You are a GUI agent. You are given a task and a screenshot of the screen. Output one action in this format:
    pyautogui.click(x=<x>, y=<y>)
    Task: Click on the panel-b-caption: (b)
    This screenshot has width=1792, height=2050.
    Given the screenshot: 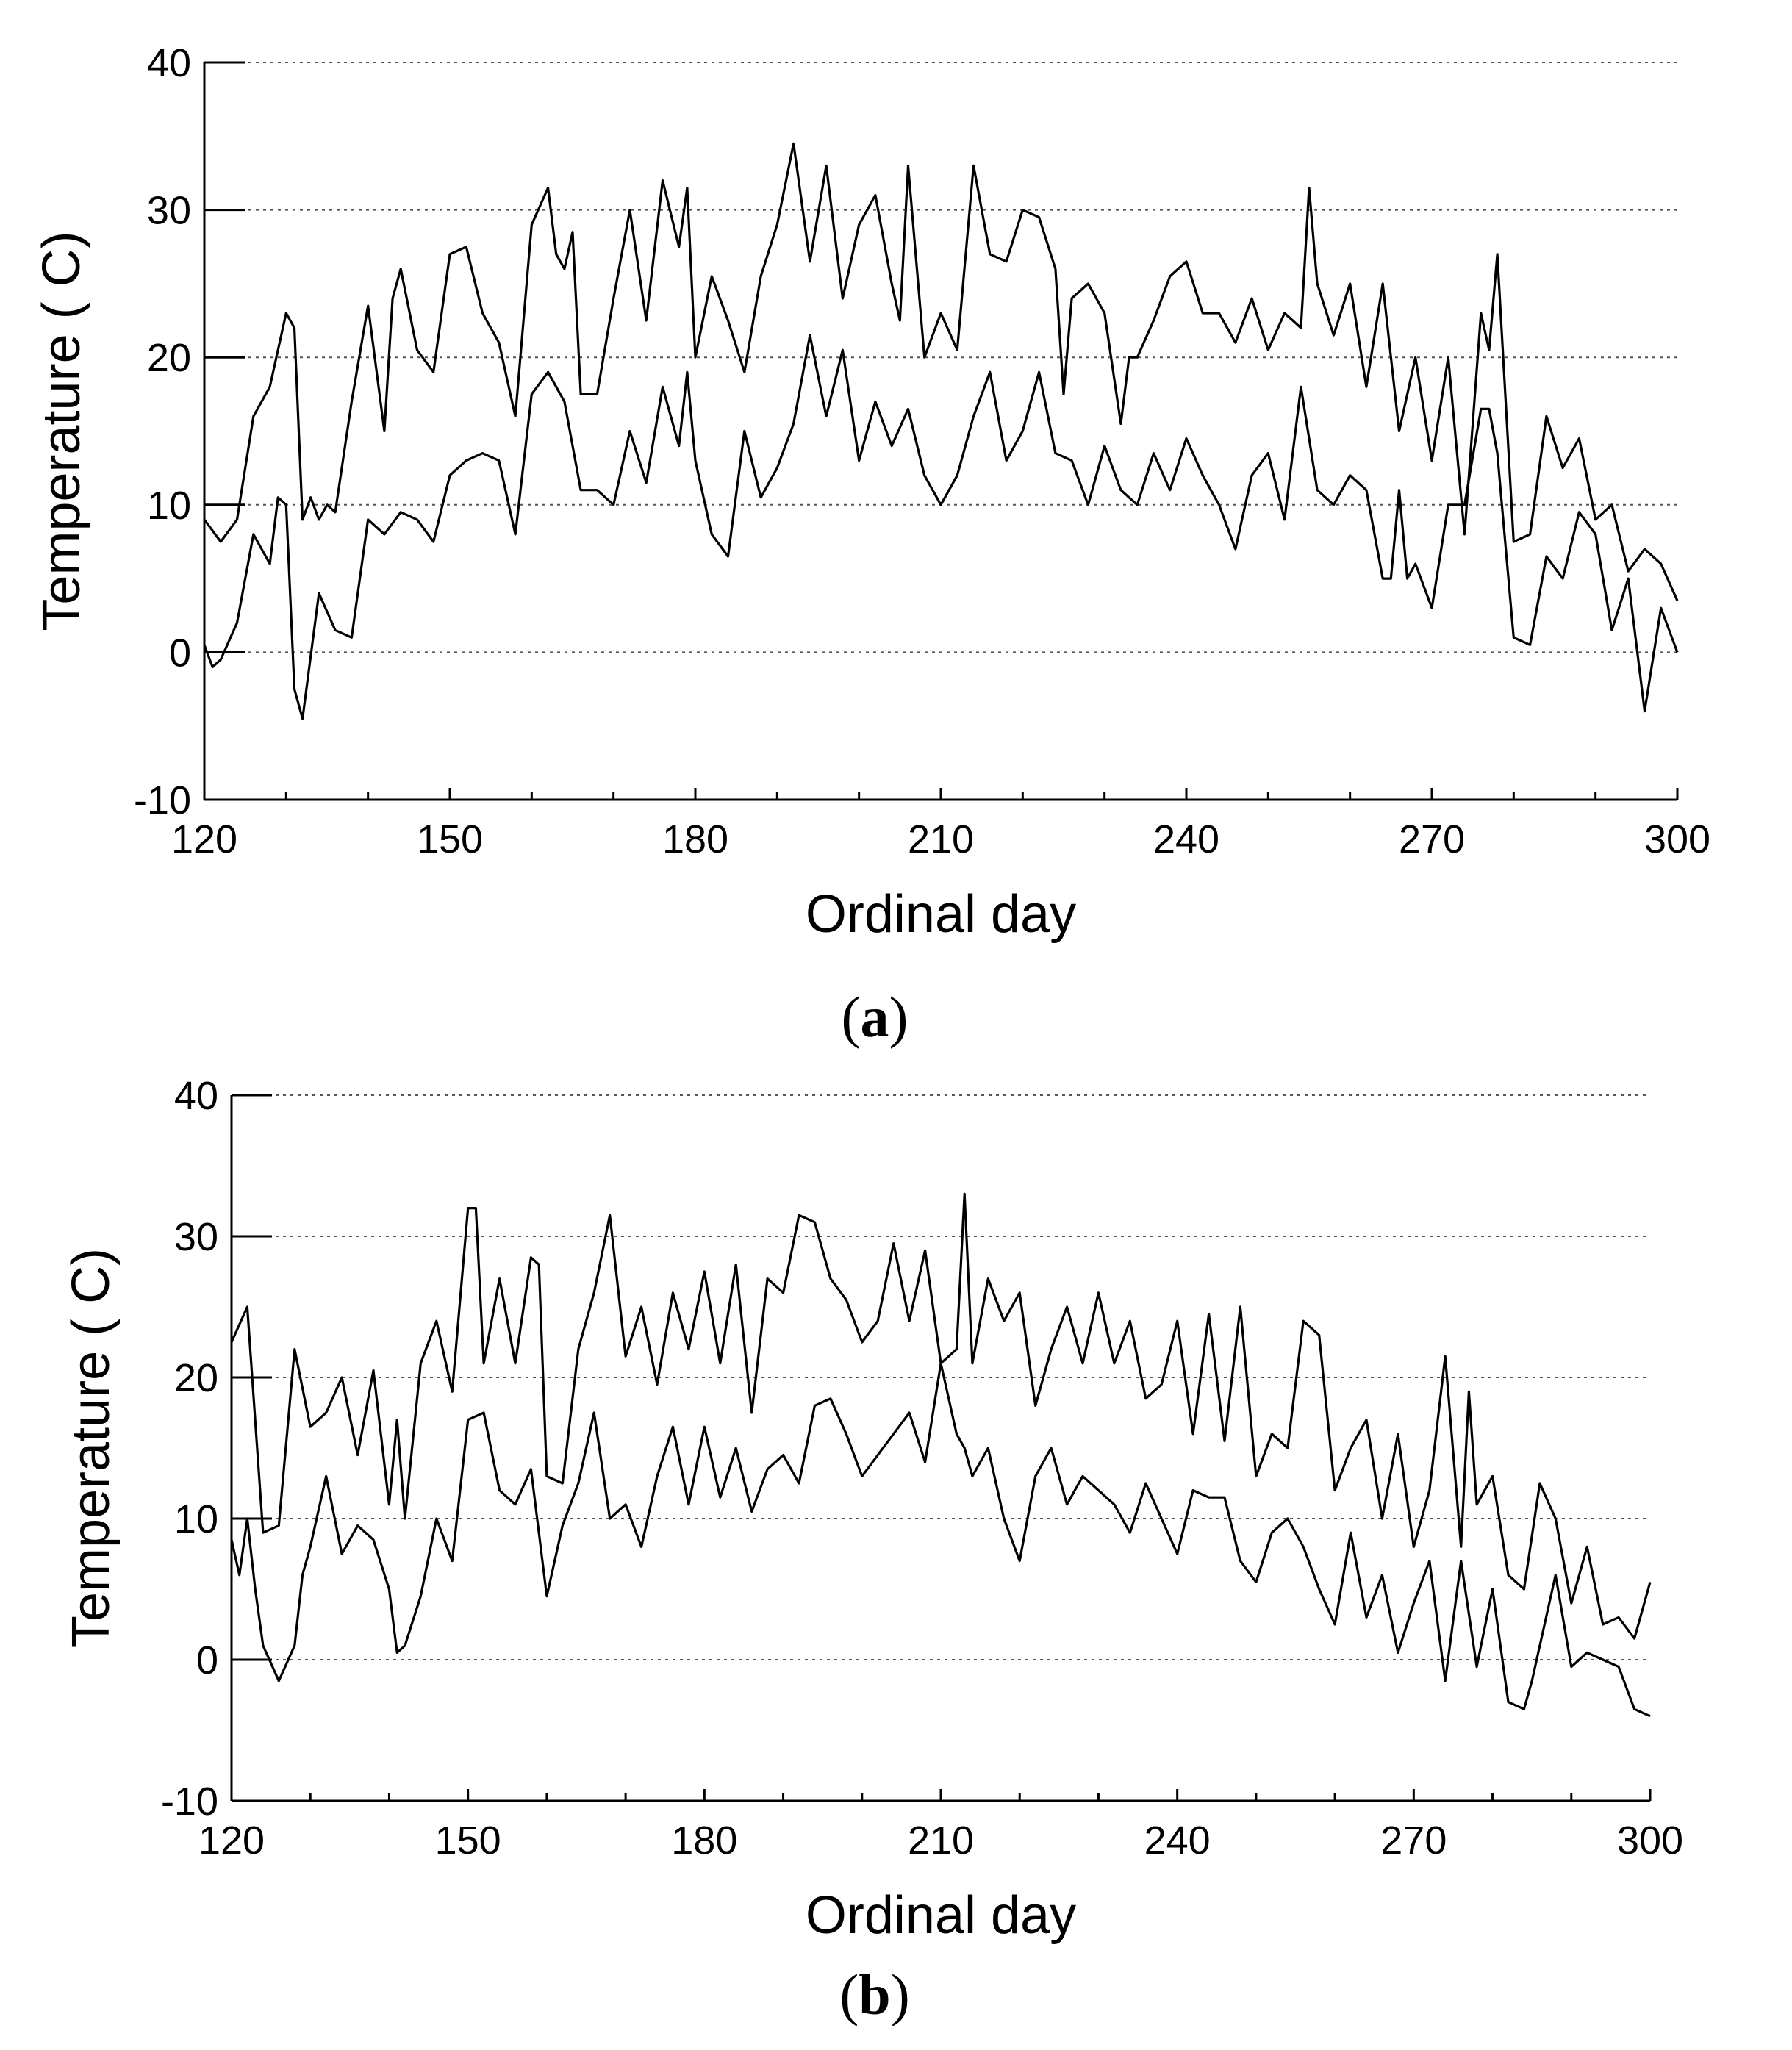 What is the action you would take?
    pyautogui.click(x=874, y=1995)
    